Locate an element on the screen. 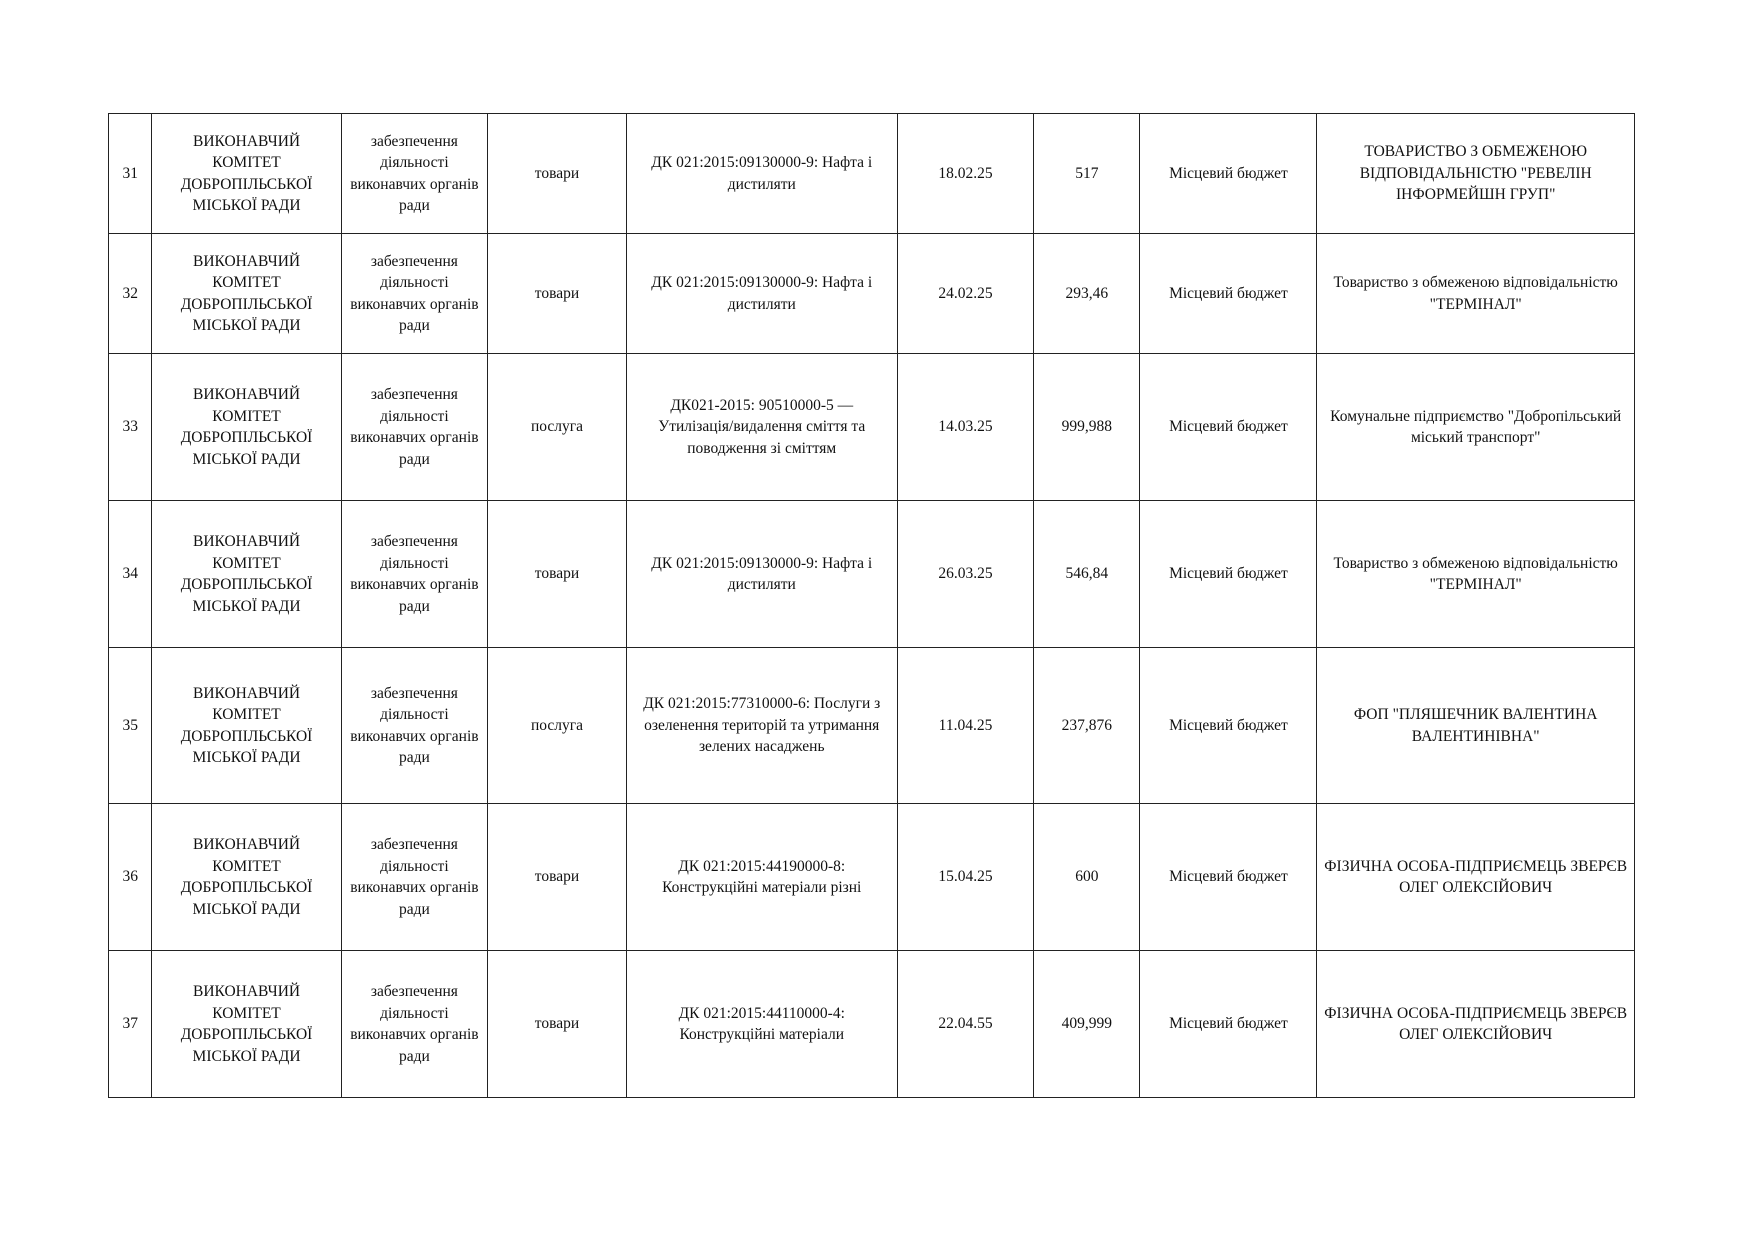  row-number: 36 is located at coordinates (130, 877).